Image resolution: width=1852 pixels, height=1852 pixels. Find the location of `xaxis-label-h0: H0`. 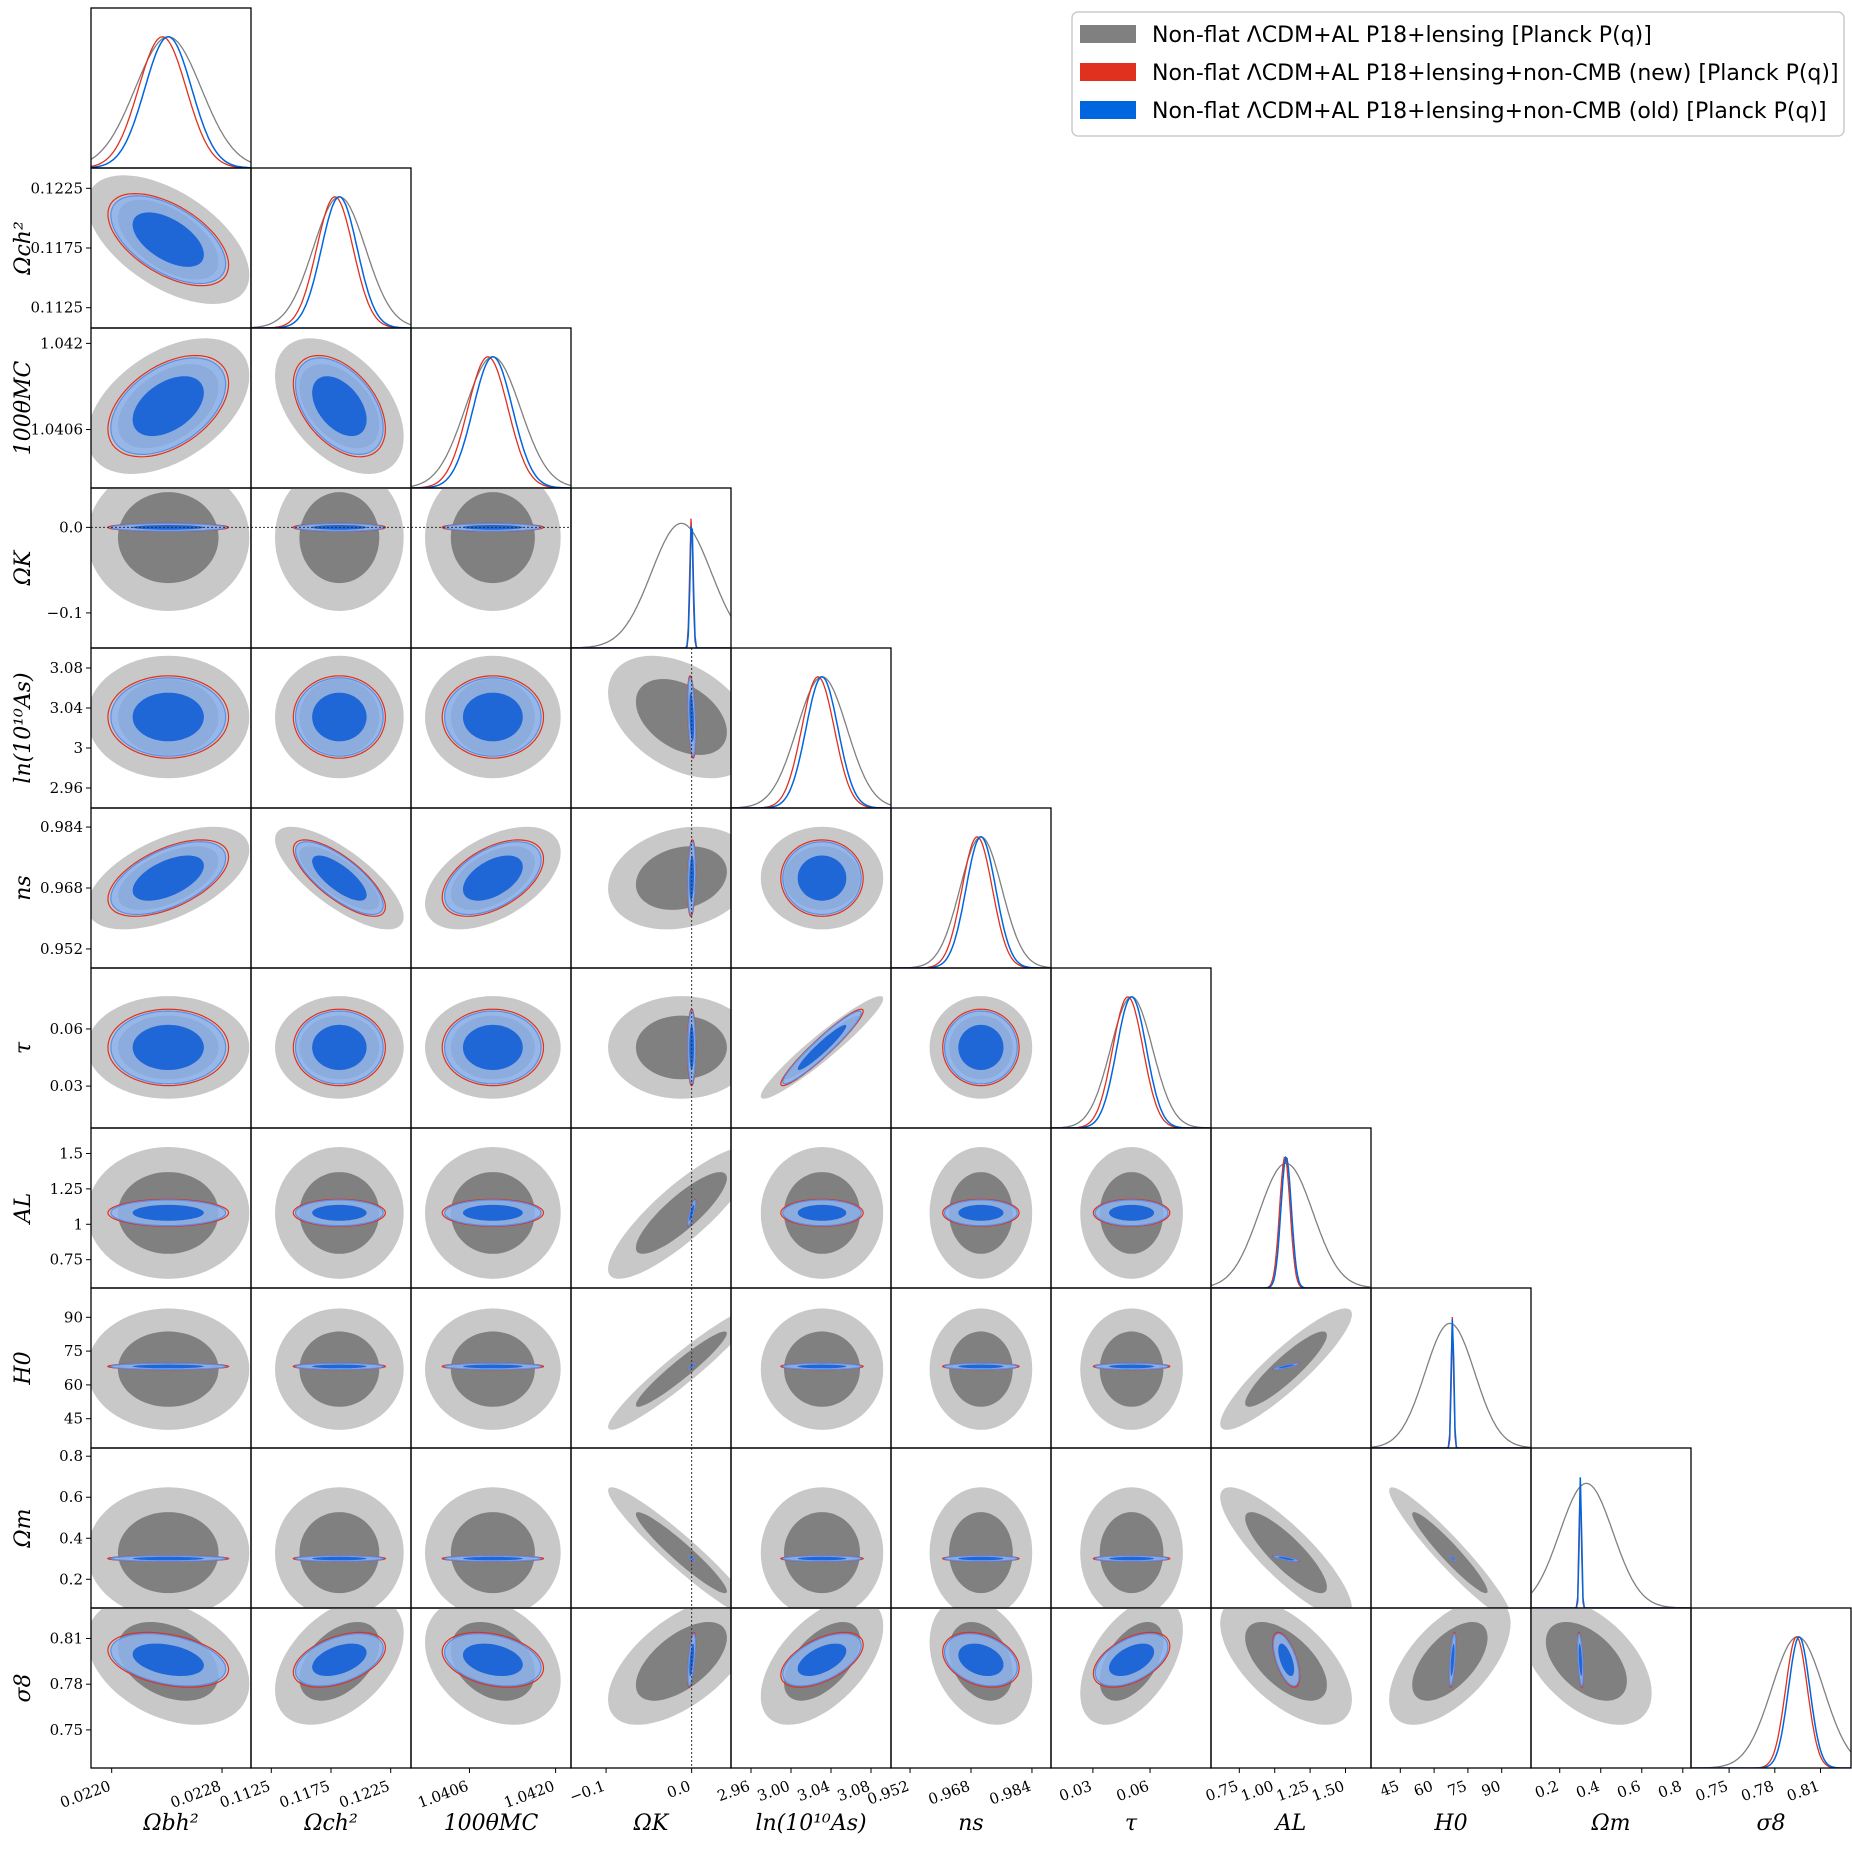

xaxis-label-h0: H0 is located at coordinates (1450, 1823).